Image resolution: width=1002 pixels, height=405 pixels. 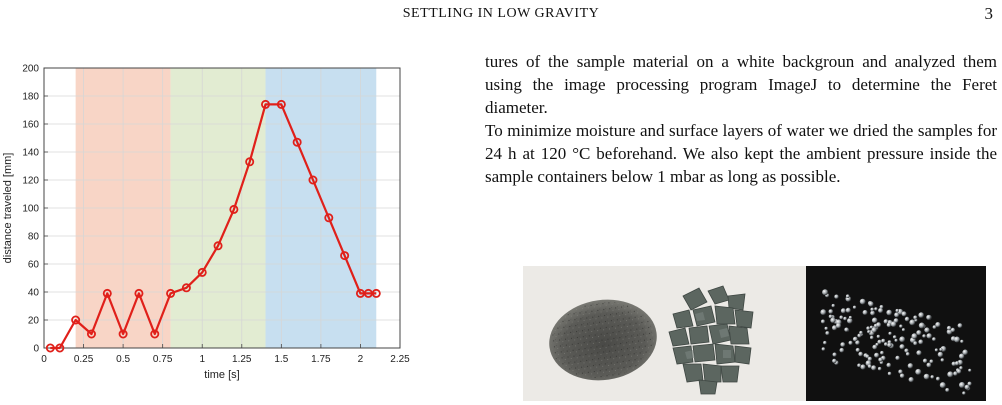 What do you see at coordinates (711, 340) in the screenshot?
I see `gravel-pile` at bounding box center [711, 340].